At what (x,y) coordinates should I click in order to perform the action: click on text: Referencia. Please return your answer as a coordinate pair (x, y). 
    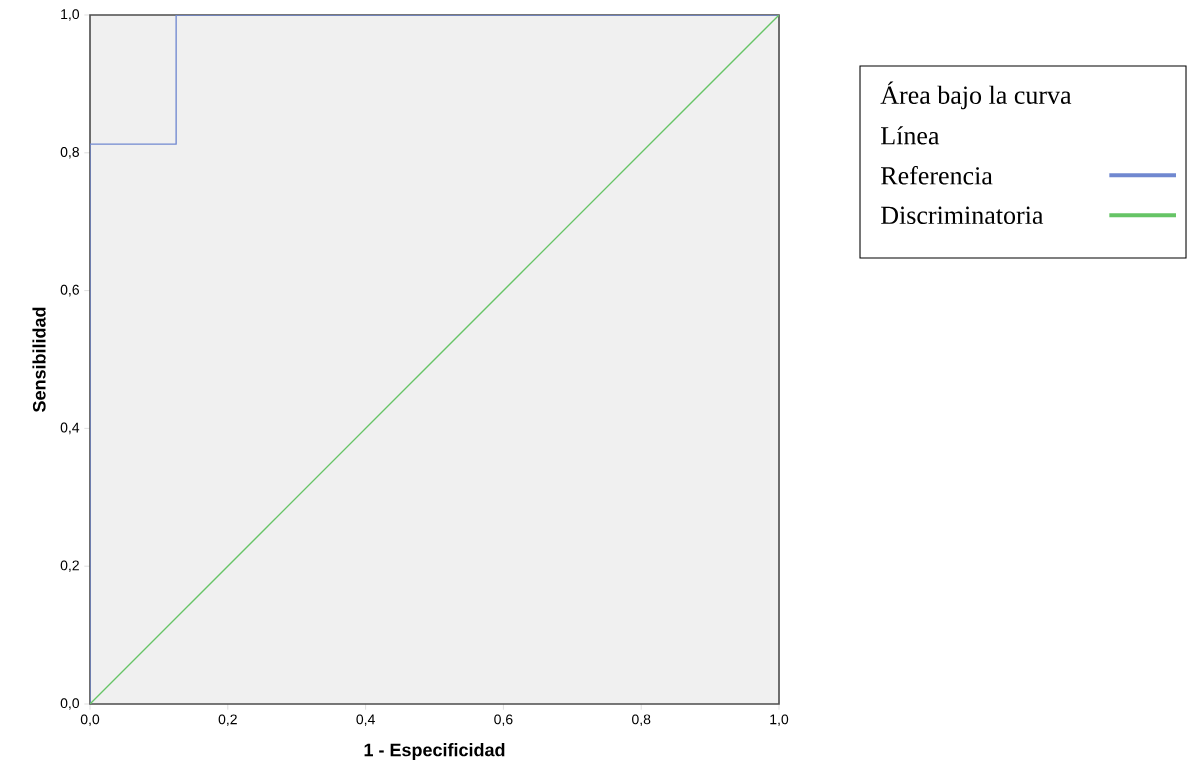
    Looking at the image, I should click on (937, 175).